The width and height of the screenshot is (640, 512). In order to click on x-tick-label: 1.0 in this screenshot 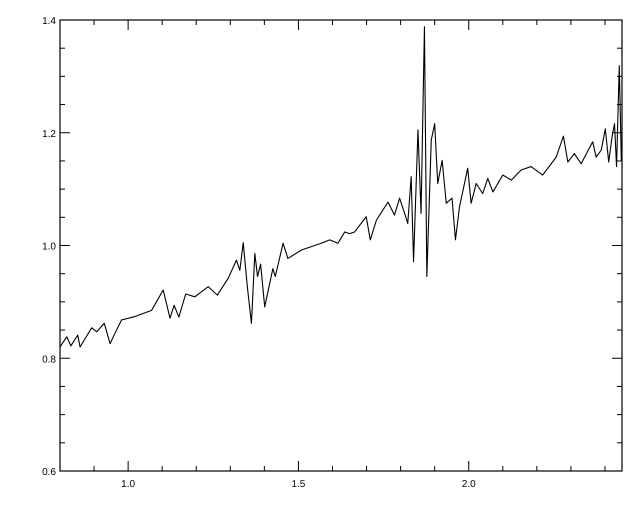, I will do `click(128, 484)`.